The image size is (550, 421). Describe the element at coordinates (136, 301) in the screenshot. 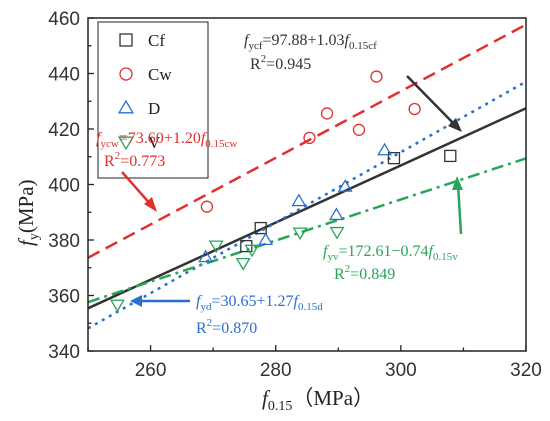

I see `annotation-d-arrowhead` at that location.